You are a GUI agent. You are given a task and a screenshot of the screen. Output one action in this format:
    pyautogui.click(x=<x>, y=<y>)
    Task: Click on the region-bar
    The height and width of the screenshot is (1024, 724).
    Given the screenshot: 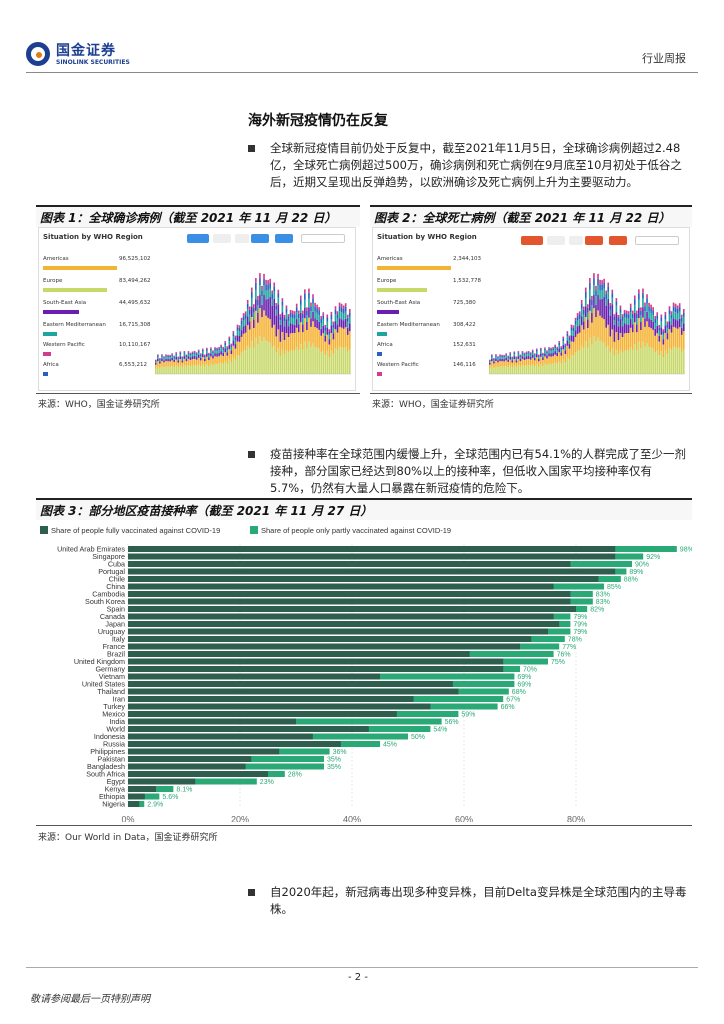 What is the action you would take?
    pyautogui.click(x=379, y=374)
    